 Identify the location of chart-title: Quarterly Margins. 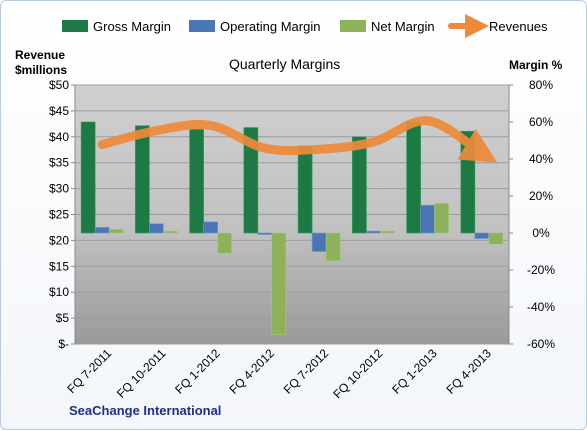
(284, 64).